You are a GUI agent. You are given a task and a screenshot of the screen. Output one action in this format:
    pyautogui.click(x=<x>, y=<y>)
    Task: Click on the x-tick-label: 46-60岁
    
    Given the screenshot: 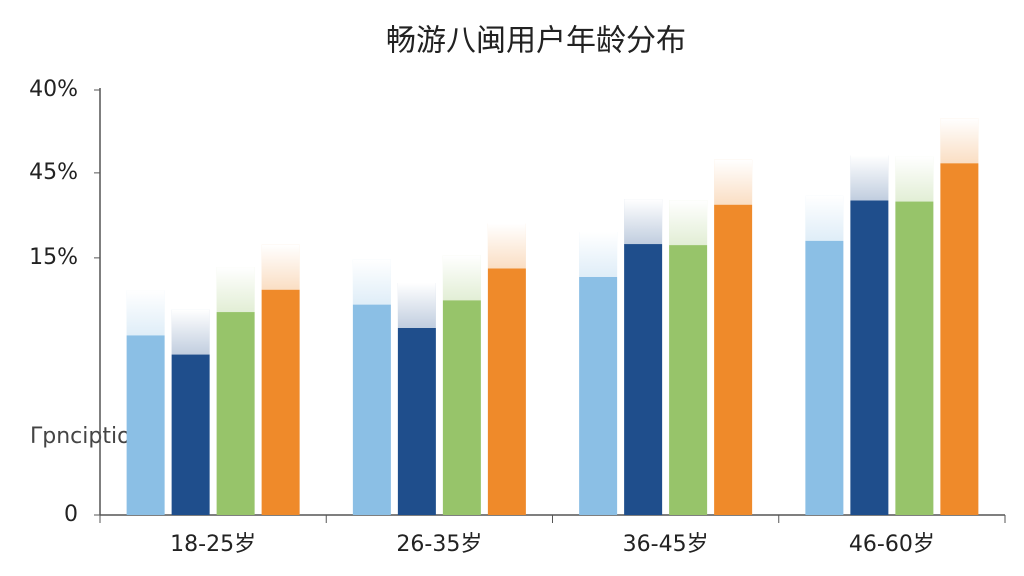 What is the action you would take?
    pyautogui.click(x=892, y=544)
    